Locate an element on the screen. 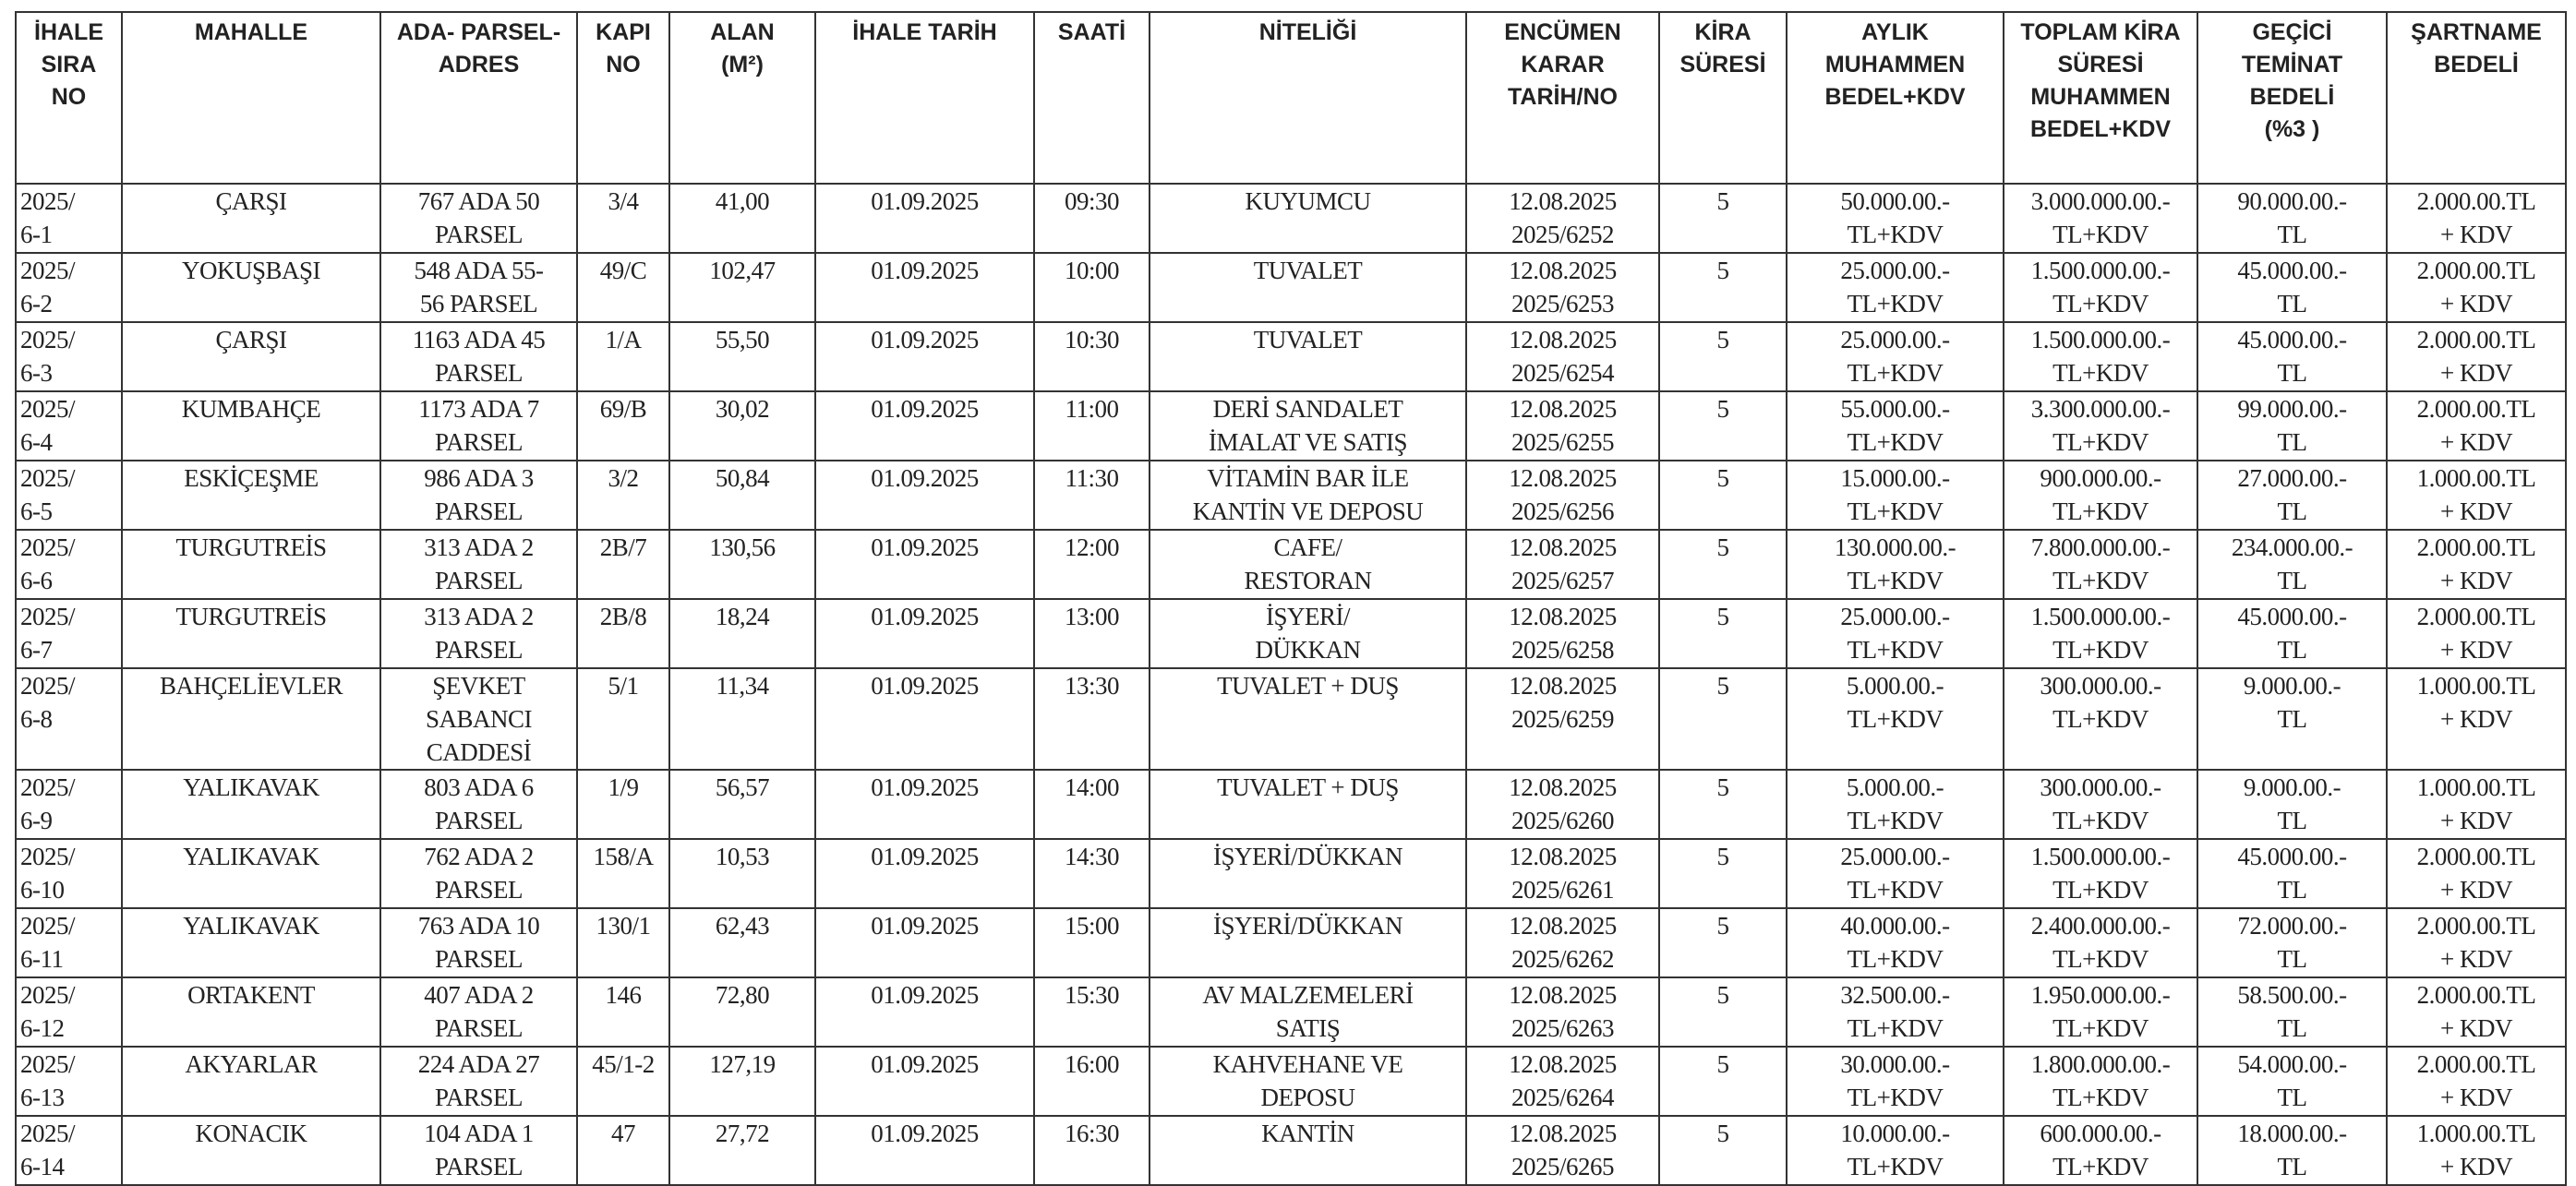 The width and height of the screenshot is (2576, 1186). cell-toplam-bedel: 600.000.00.- TL+KDV is located at coordinates (2100, 1151).